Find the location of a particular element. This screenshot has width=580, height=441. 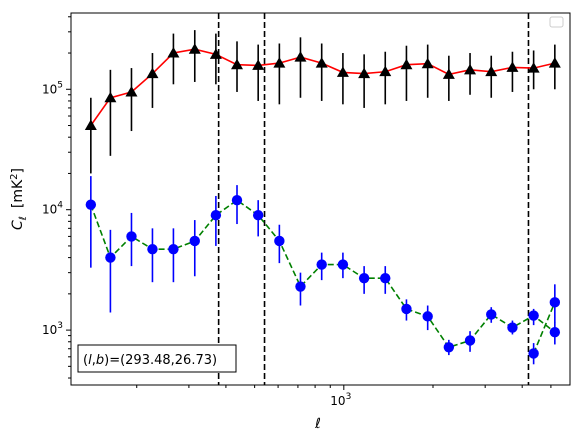

y-axis-ticks: 10³ 10⁴ 10⁵ is located at coordinates (56, 197).